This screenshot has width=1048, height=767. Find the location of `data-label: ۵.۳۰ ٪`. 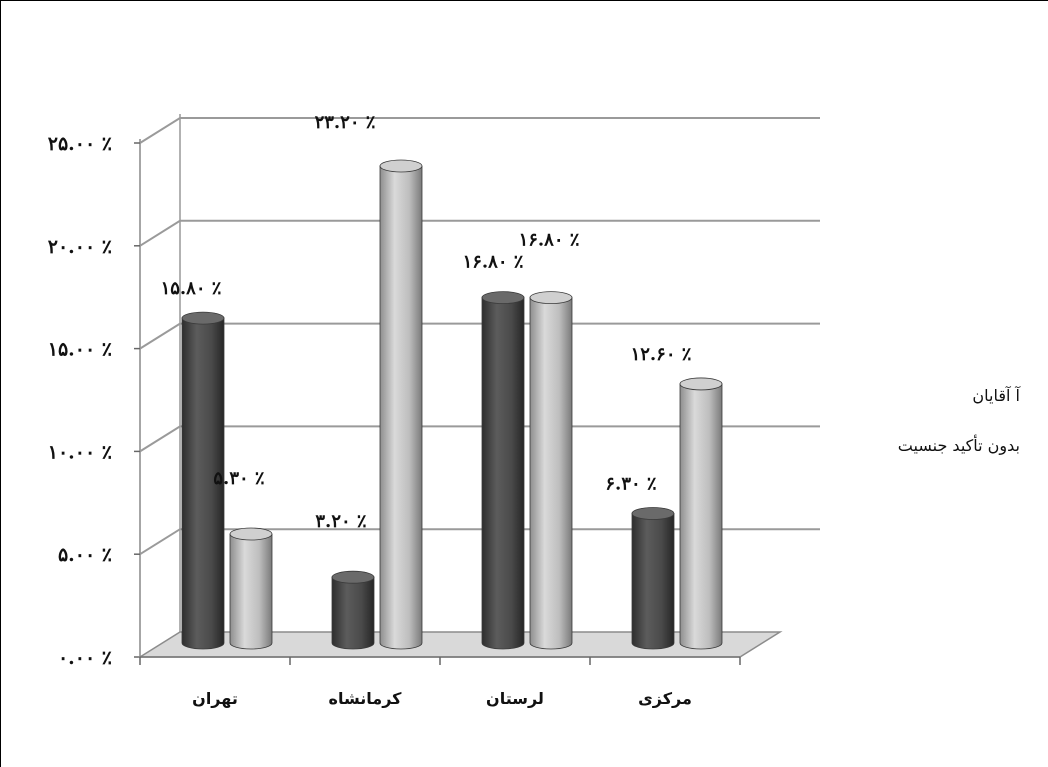

data-label: ۵.۳۰ ٪ is located at coordinates (239, 478).